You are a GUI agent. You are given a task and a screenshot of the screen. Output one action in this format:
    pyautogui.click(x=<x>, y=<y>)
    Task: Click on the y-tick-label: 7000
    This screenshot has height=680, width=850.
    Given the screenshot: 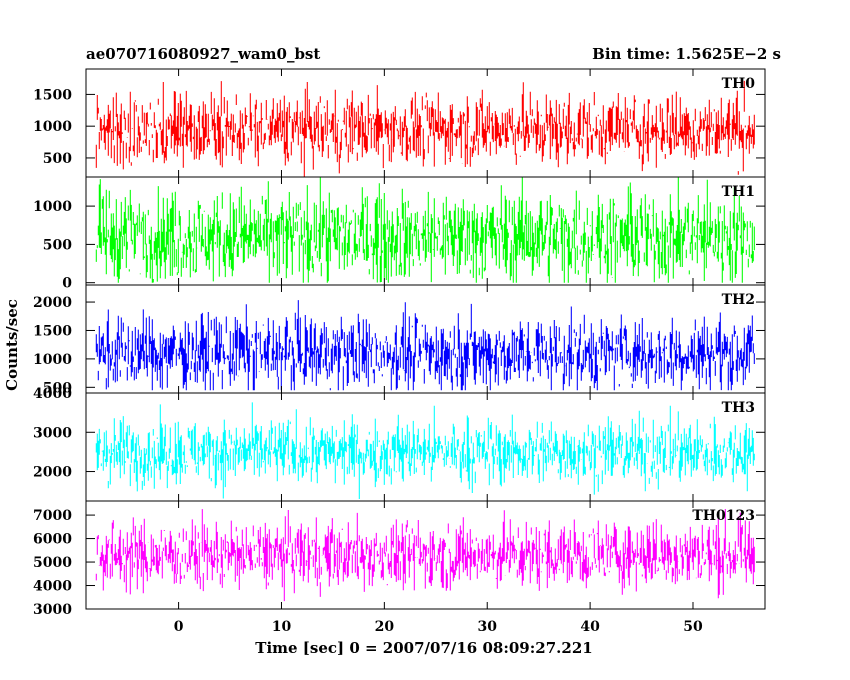 What is the action you would take?
    pyautogui.click(x=52, y=516)
    